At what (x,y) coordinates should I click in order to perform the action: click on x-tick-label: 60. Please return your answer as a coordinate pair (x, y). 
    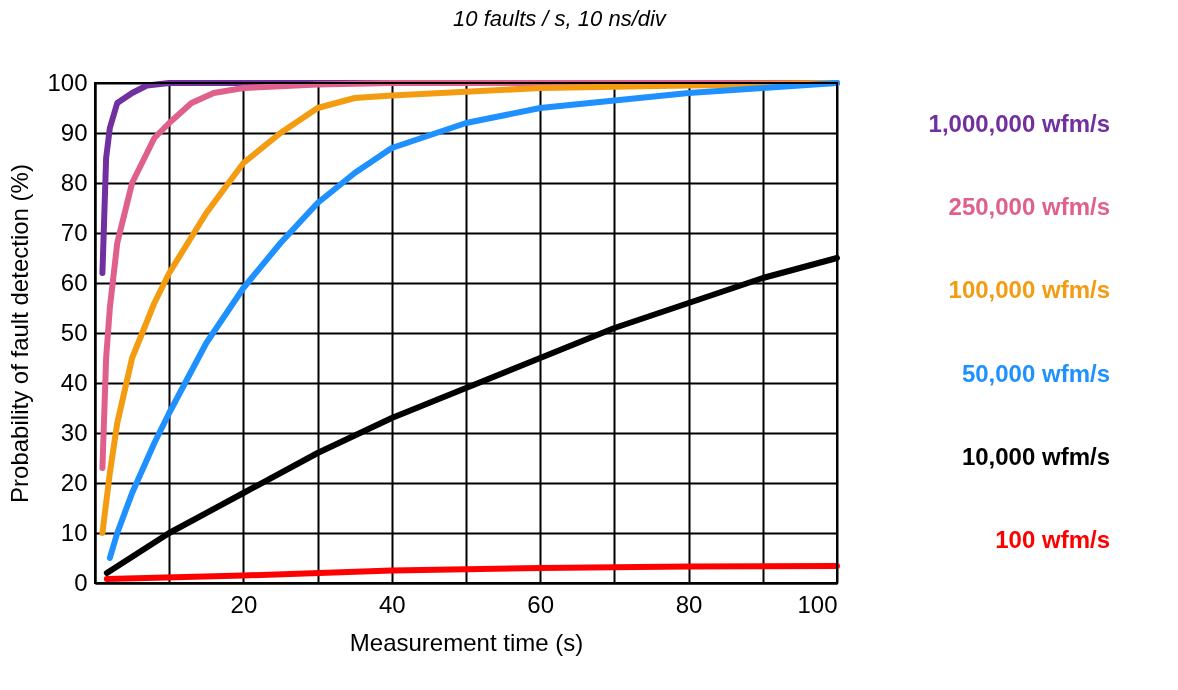
    Looking at the image, I should click on (541, 604).